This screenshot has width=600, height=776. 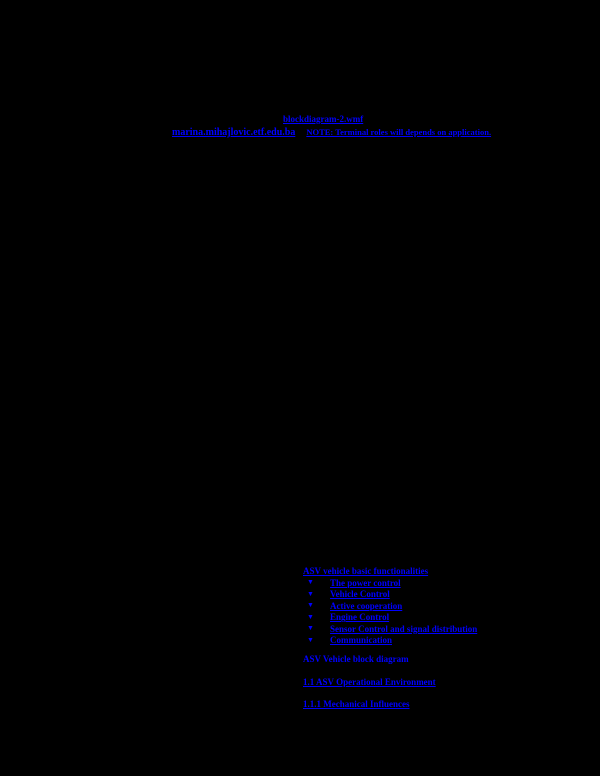 What do you see at coordinates (369, 682) in the screenshot?
I see `outline-heading-section-1-1: 1.1 ASV Operational Environment` at bounding box center [369, 682].